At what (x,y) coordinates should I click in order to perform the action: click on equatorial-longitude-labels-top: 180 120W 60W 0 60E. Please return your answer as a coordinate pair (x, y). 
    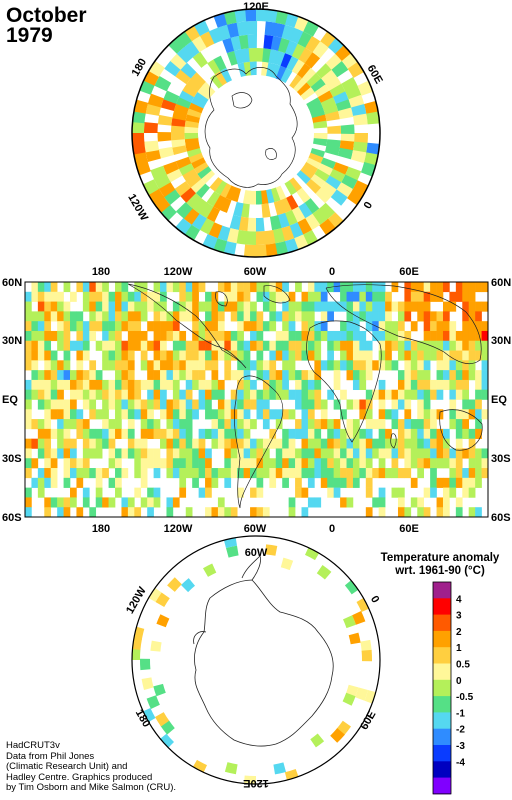
    Looking at the image, I should click on (255, 272).